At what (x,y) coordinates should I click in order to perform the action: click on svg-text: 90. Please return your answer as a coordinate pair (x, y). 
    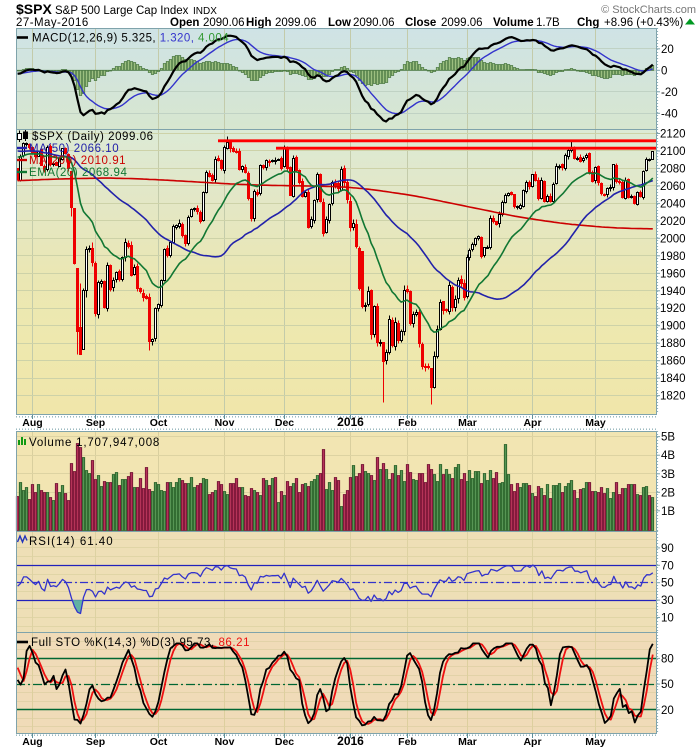
    Looking at the image, I should click on (667, 549).